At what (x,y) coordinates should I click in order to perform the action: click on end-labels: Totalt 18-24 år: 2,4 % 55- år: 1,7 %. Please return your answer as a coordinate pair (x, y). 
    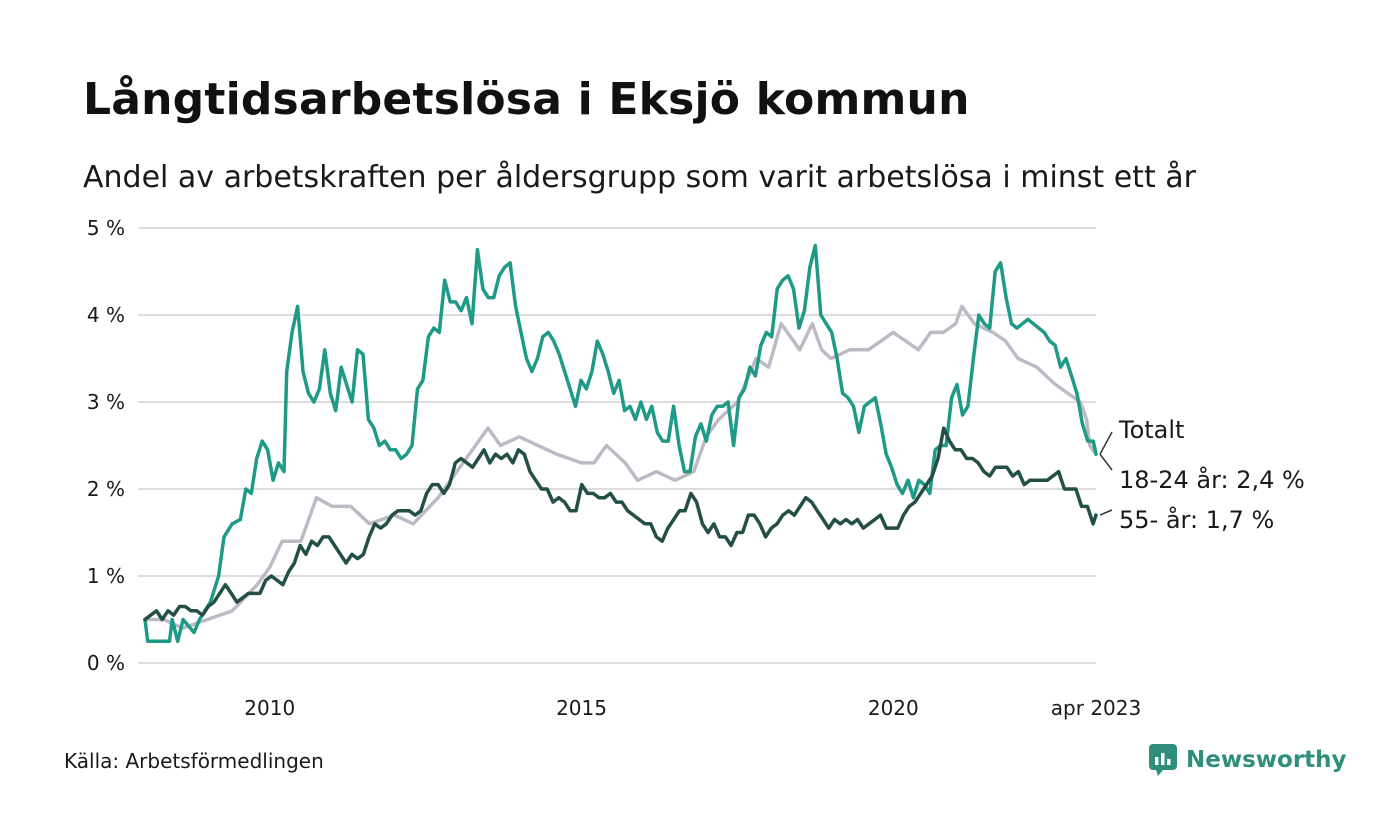
    Looking at the image, I should click on (1202, 475).